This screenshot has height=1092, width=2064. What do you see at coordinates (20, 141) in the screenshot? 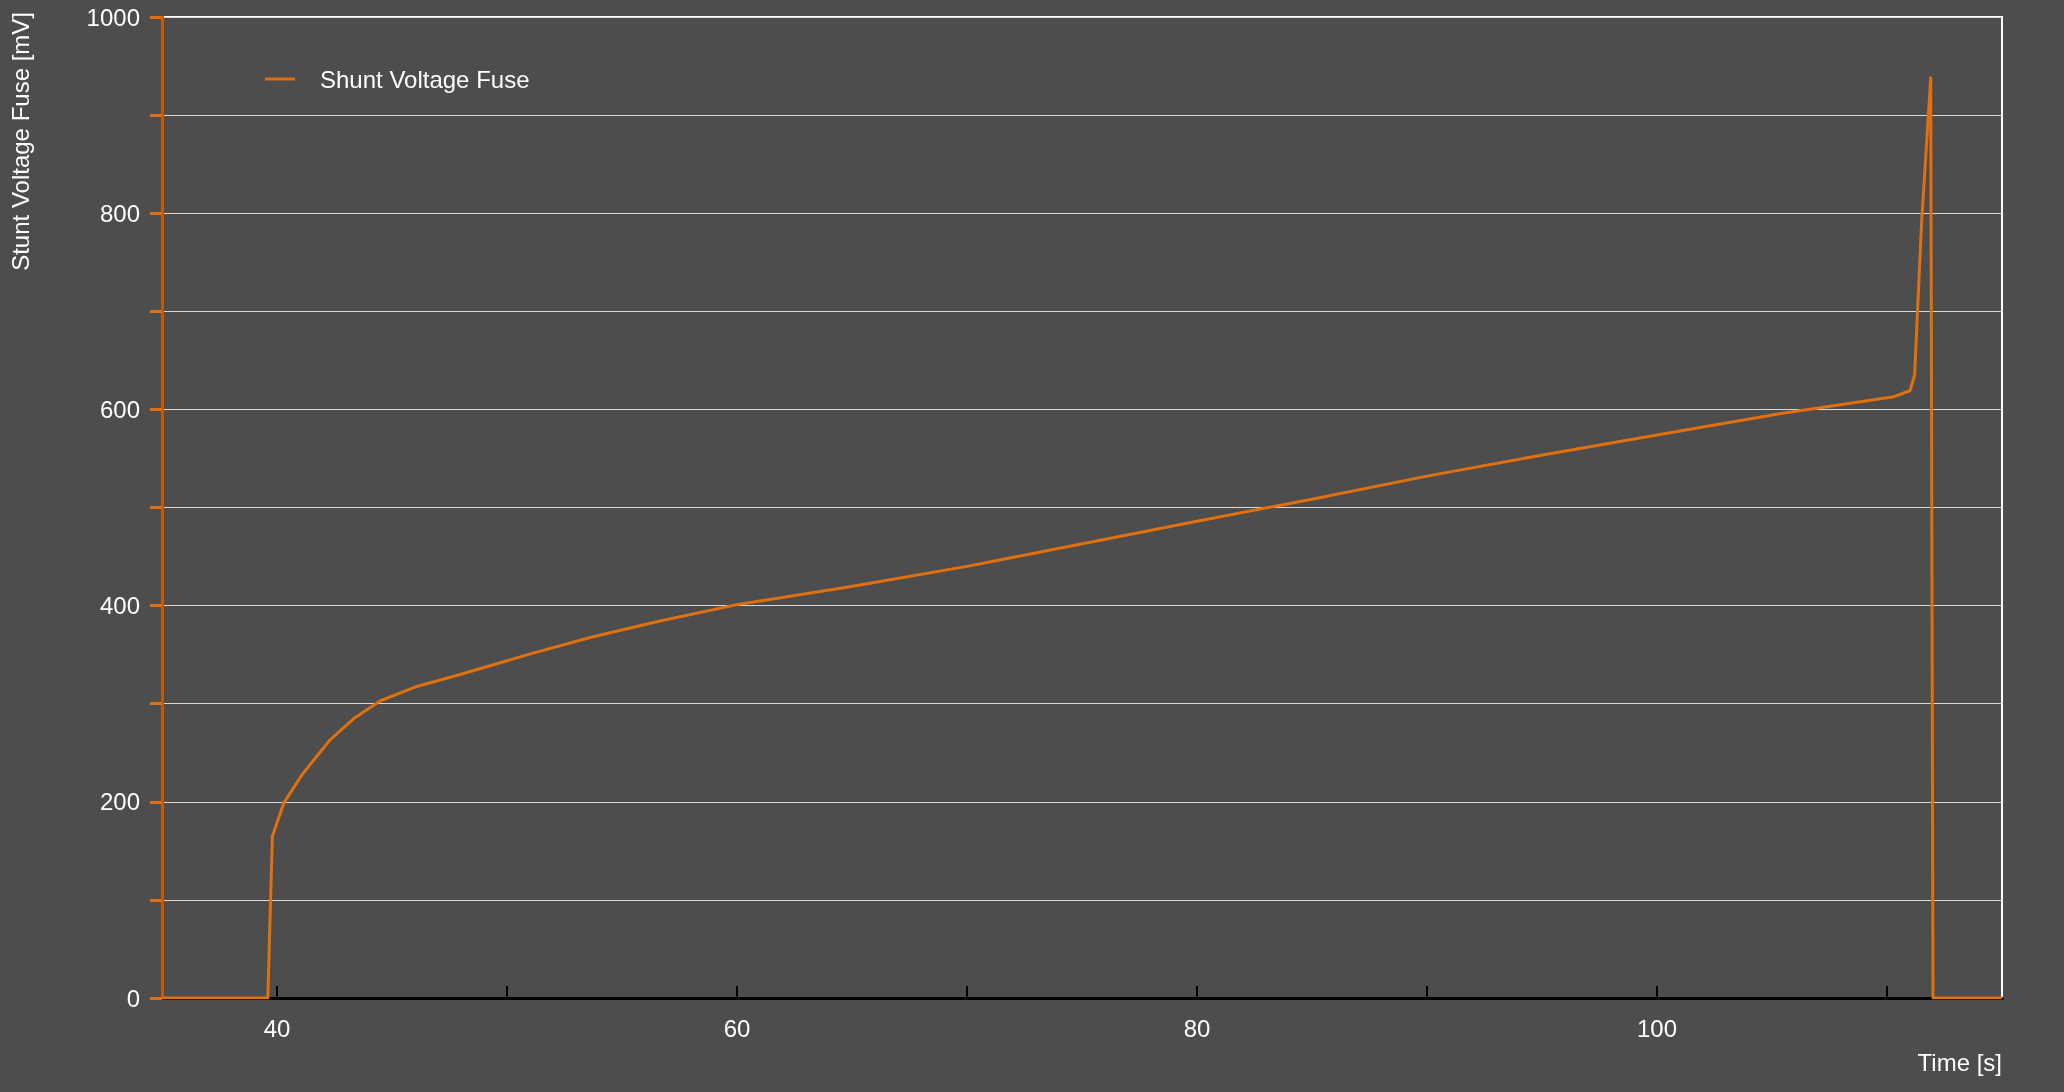
I see `y-axis-title: Stunt Voltage Fuse [mV]` at bounding box center [20, 141].